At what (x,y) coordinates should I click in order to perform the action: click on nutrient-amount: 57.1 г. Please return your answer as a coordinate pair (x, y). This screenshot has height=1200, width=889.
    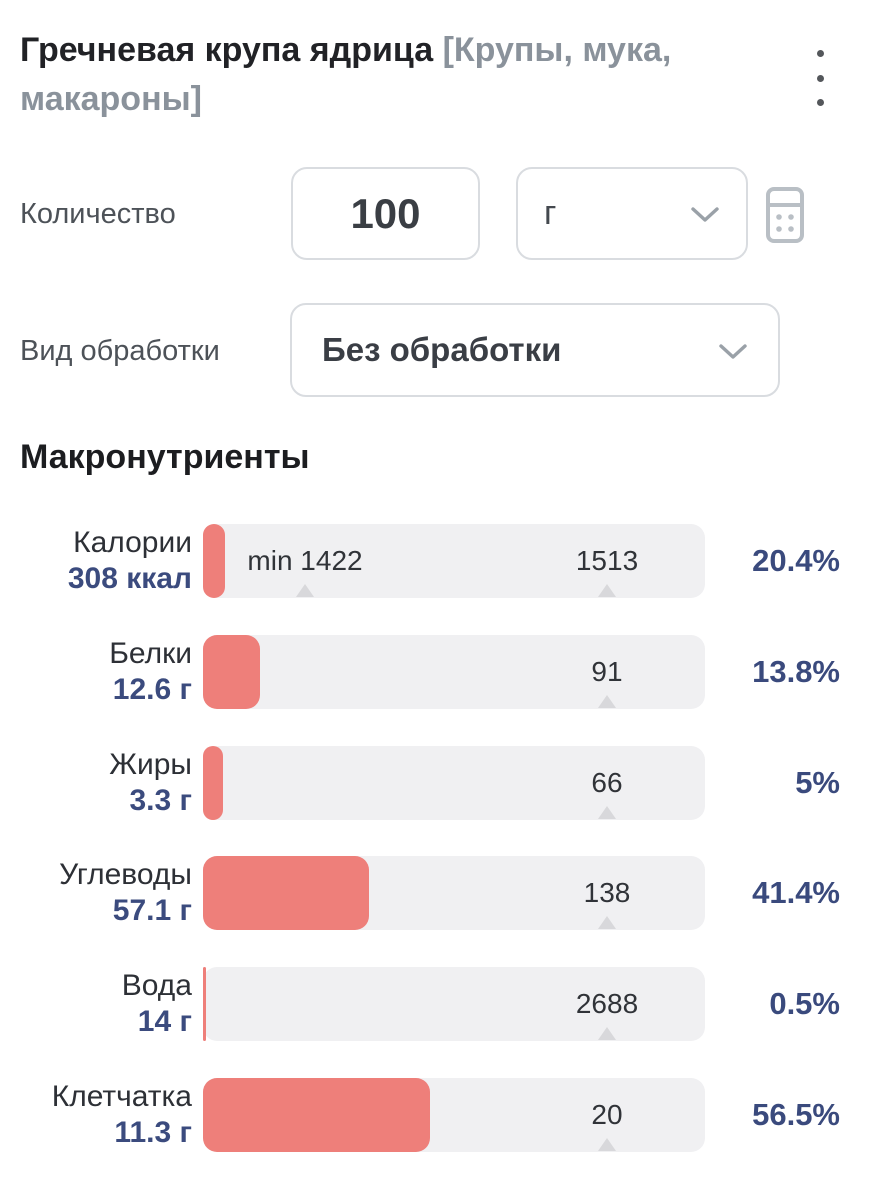
    Looking at the image, I should click on (152, 910).